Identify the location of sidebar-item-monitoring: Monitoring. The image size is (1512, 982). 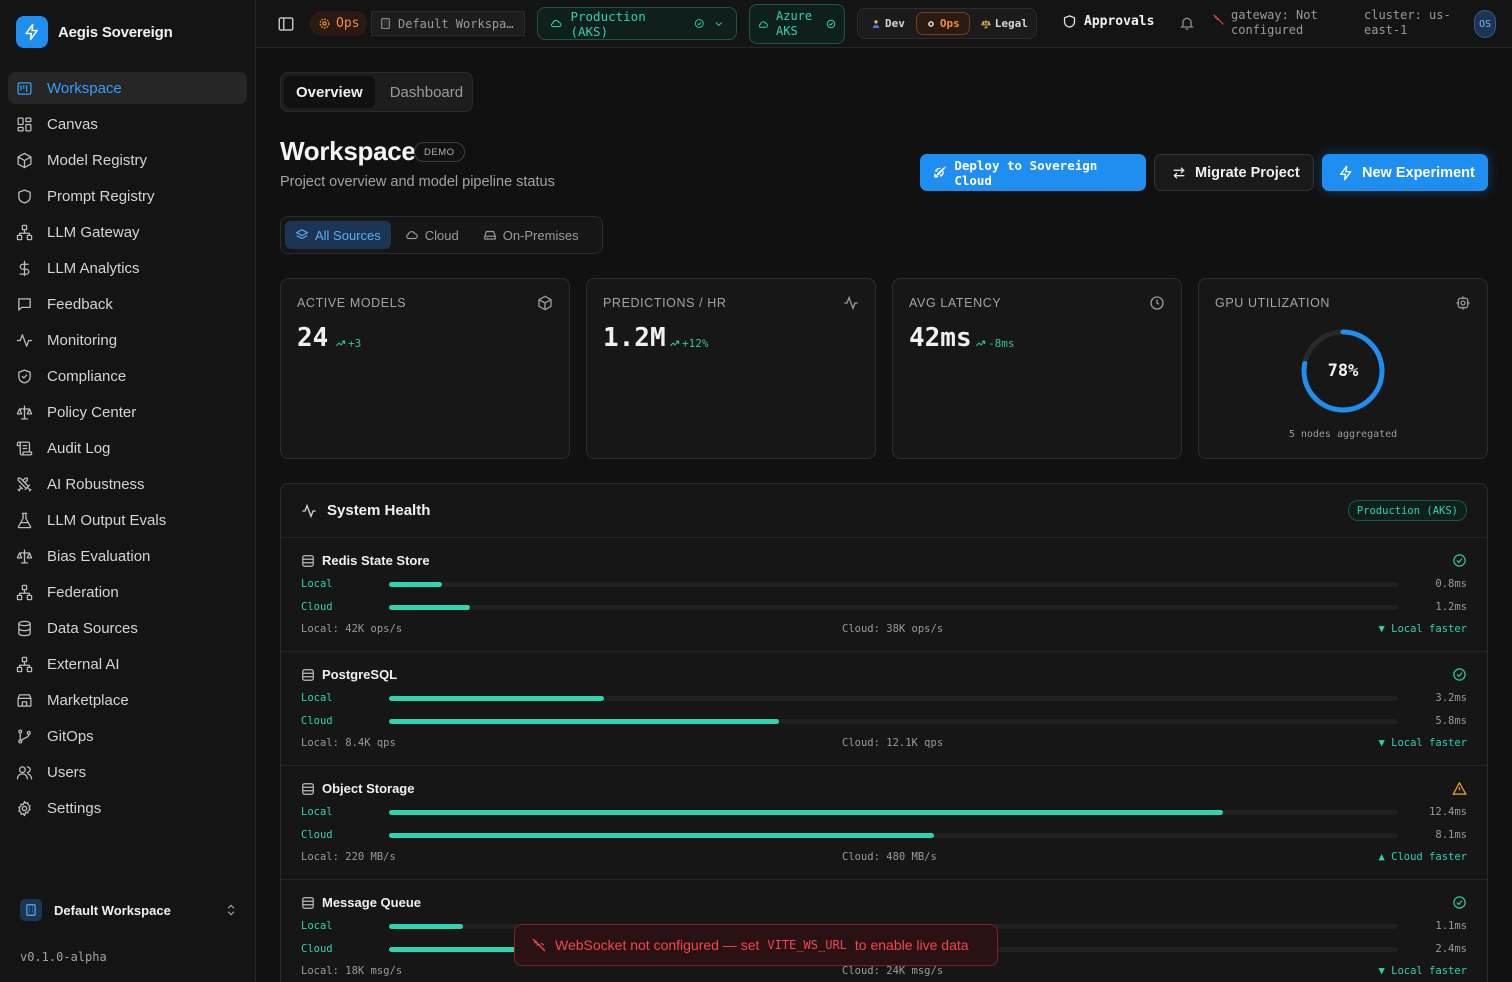
(127, 340).